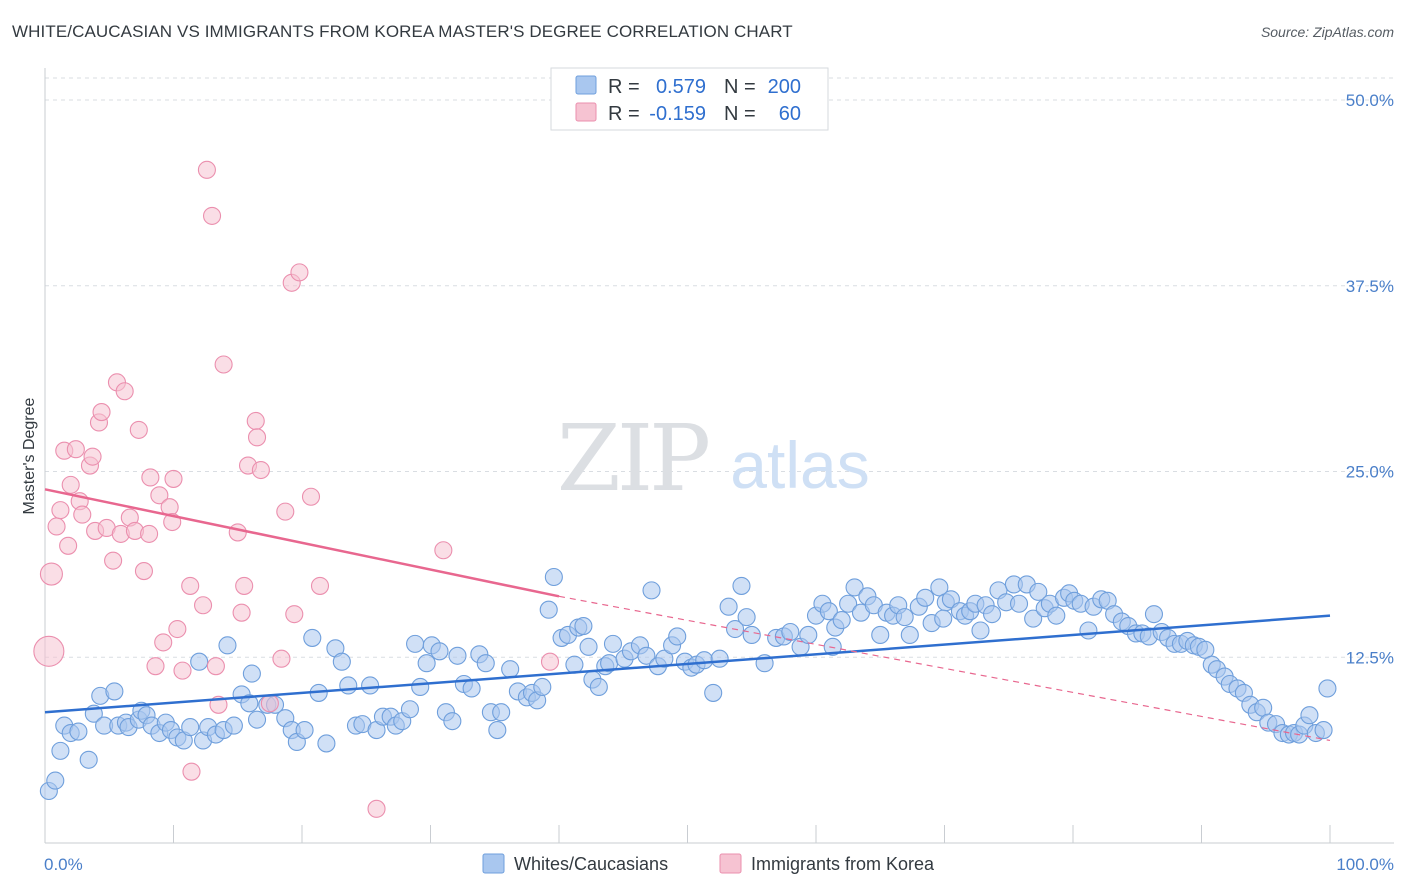  What do you see at coordinates (586, 112) in the screenshot?
I see `legend-swatch-pink` at bounding box center [586, 112].